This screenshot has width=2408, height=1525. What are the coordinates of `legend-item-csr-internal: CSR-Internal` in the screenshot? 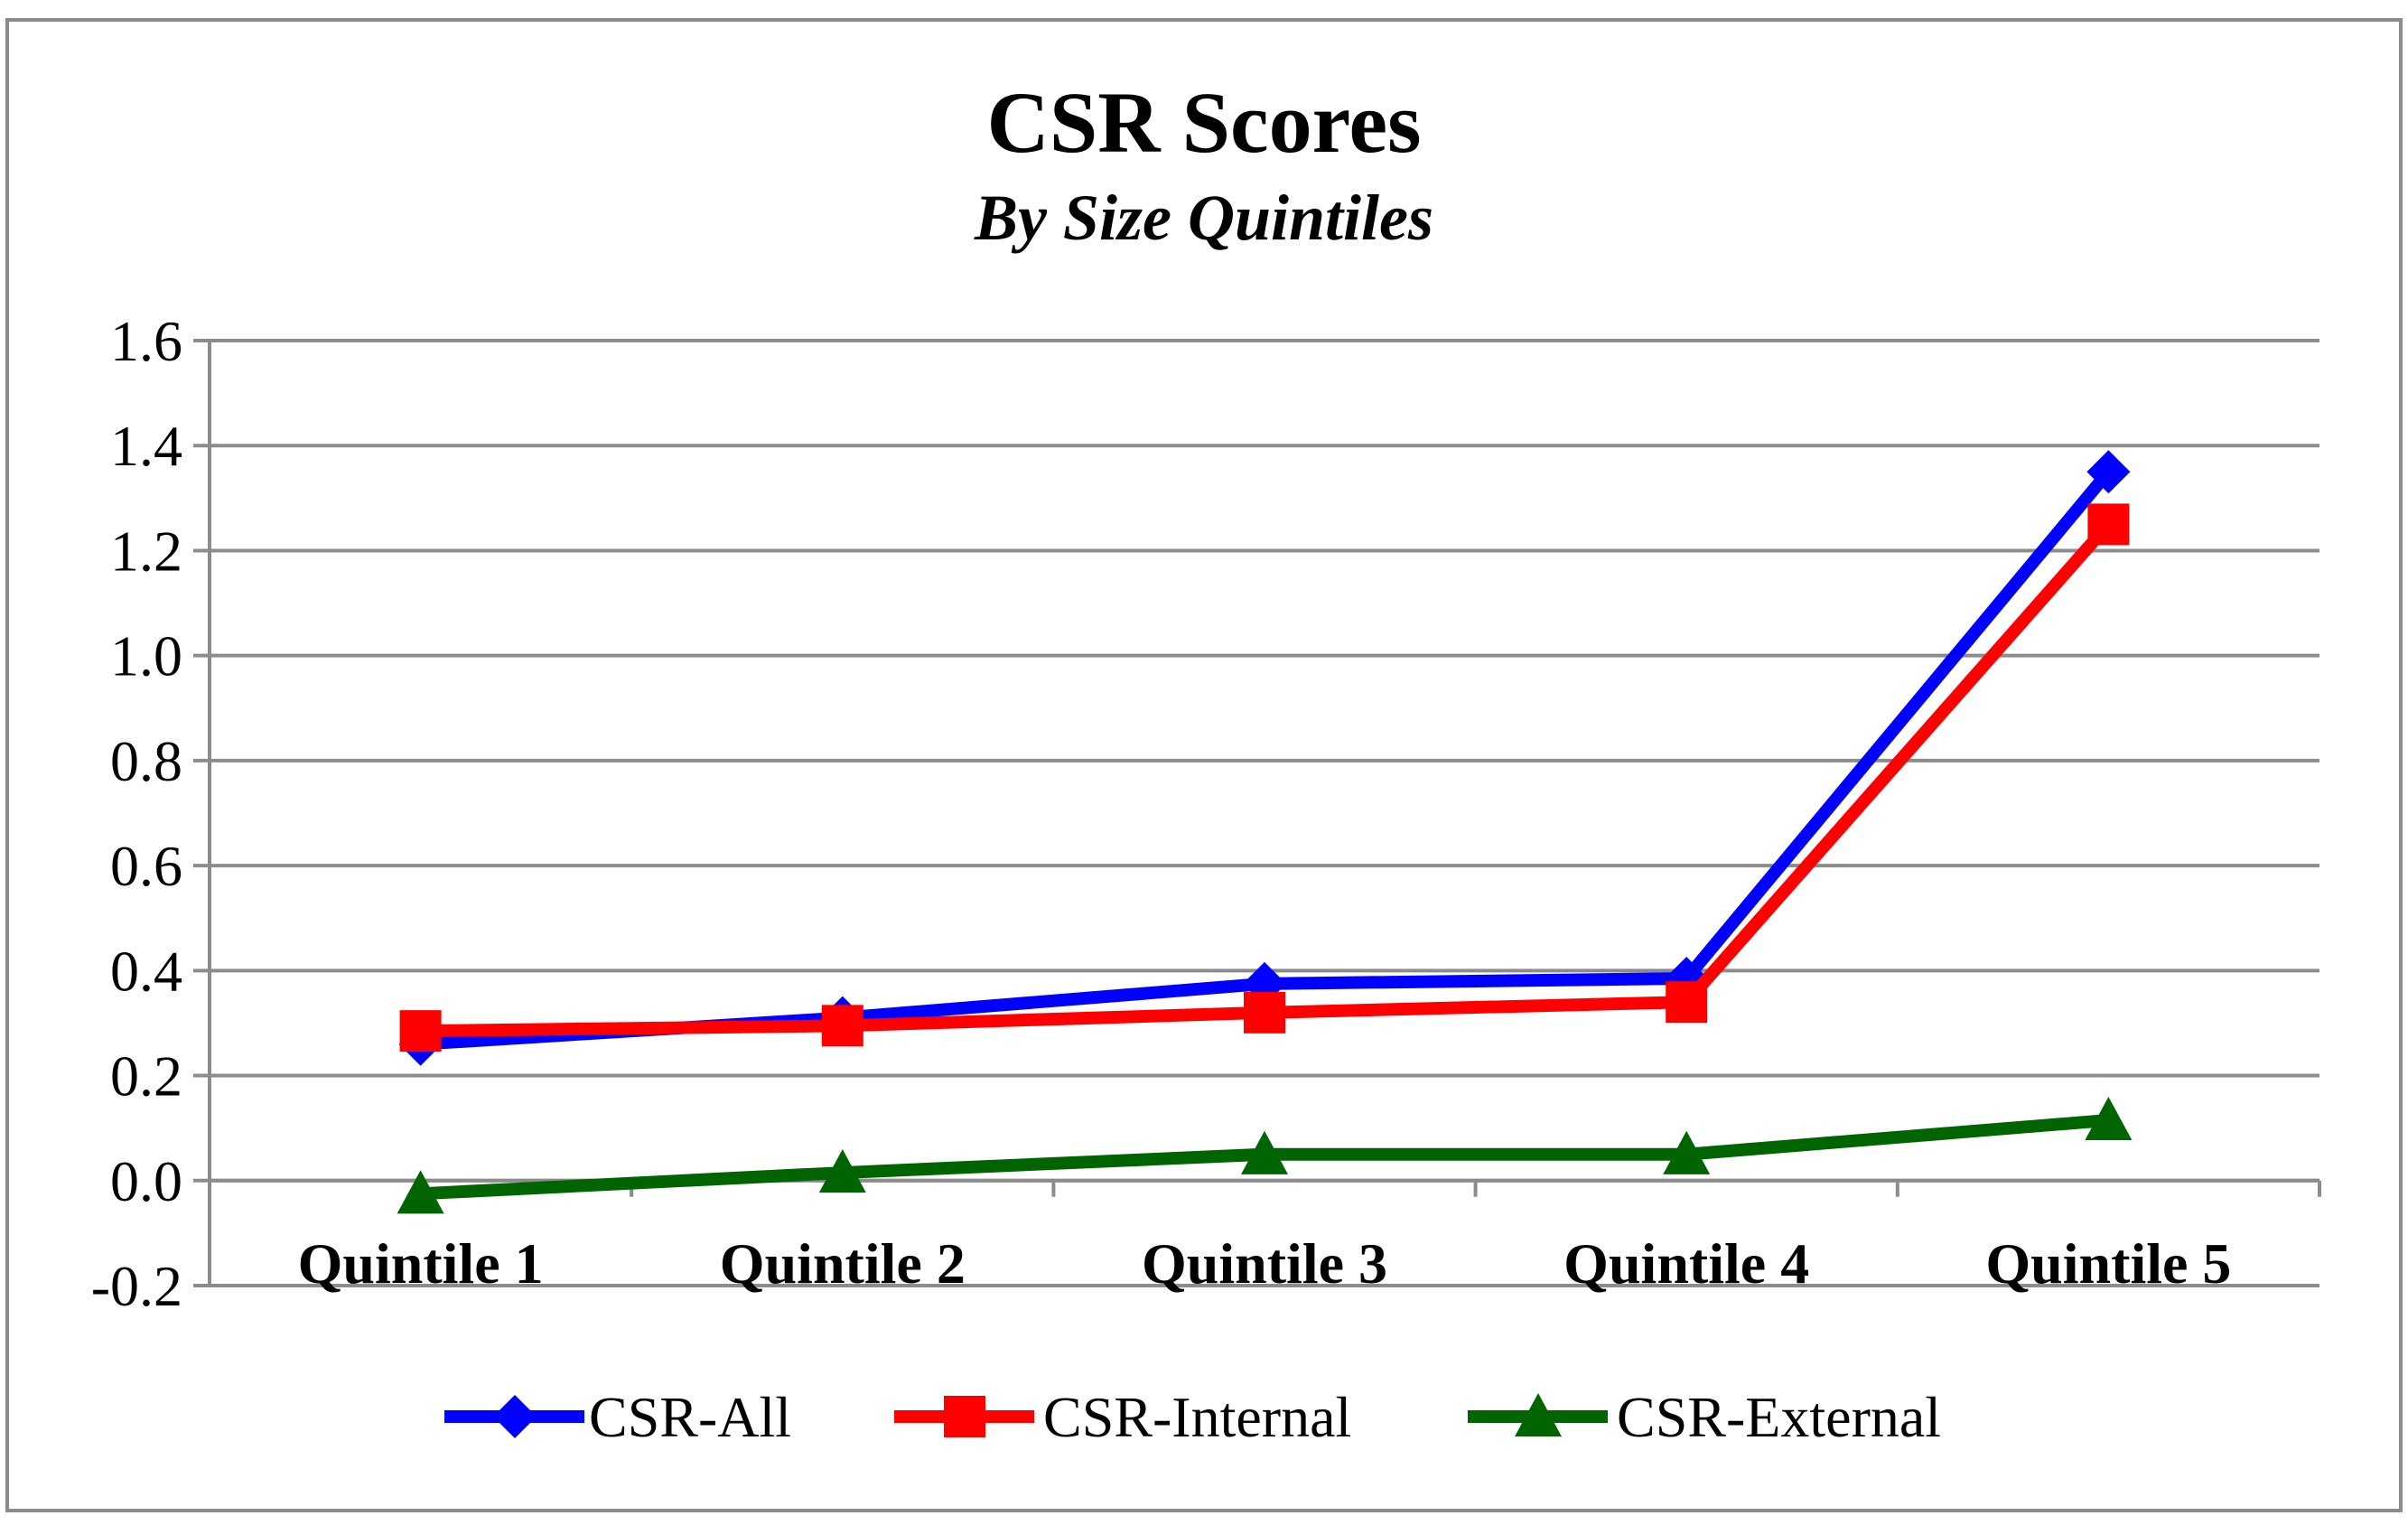 It's located at (1122, 1417).